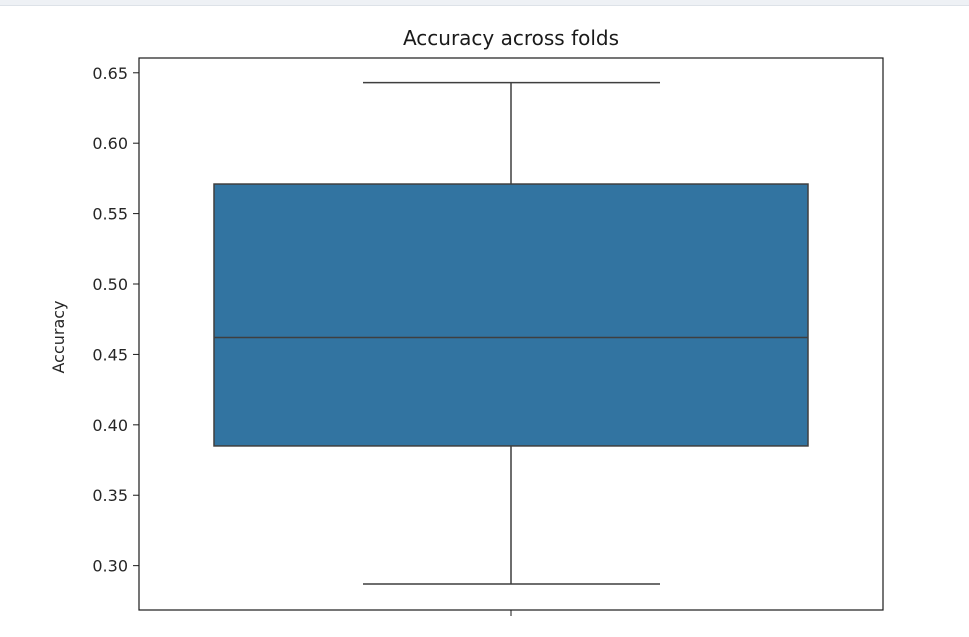 Image resolution: width=969 pixels, height=637 pixels. What do you see at coordinates (110, 73) in the screenshot?
I see `y-tick-label: 0.65` at bounding box center [110, 73].